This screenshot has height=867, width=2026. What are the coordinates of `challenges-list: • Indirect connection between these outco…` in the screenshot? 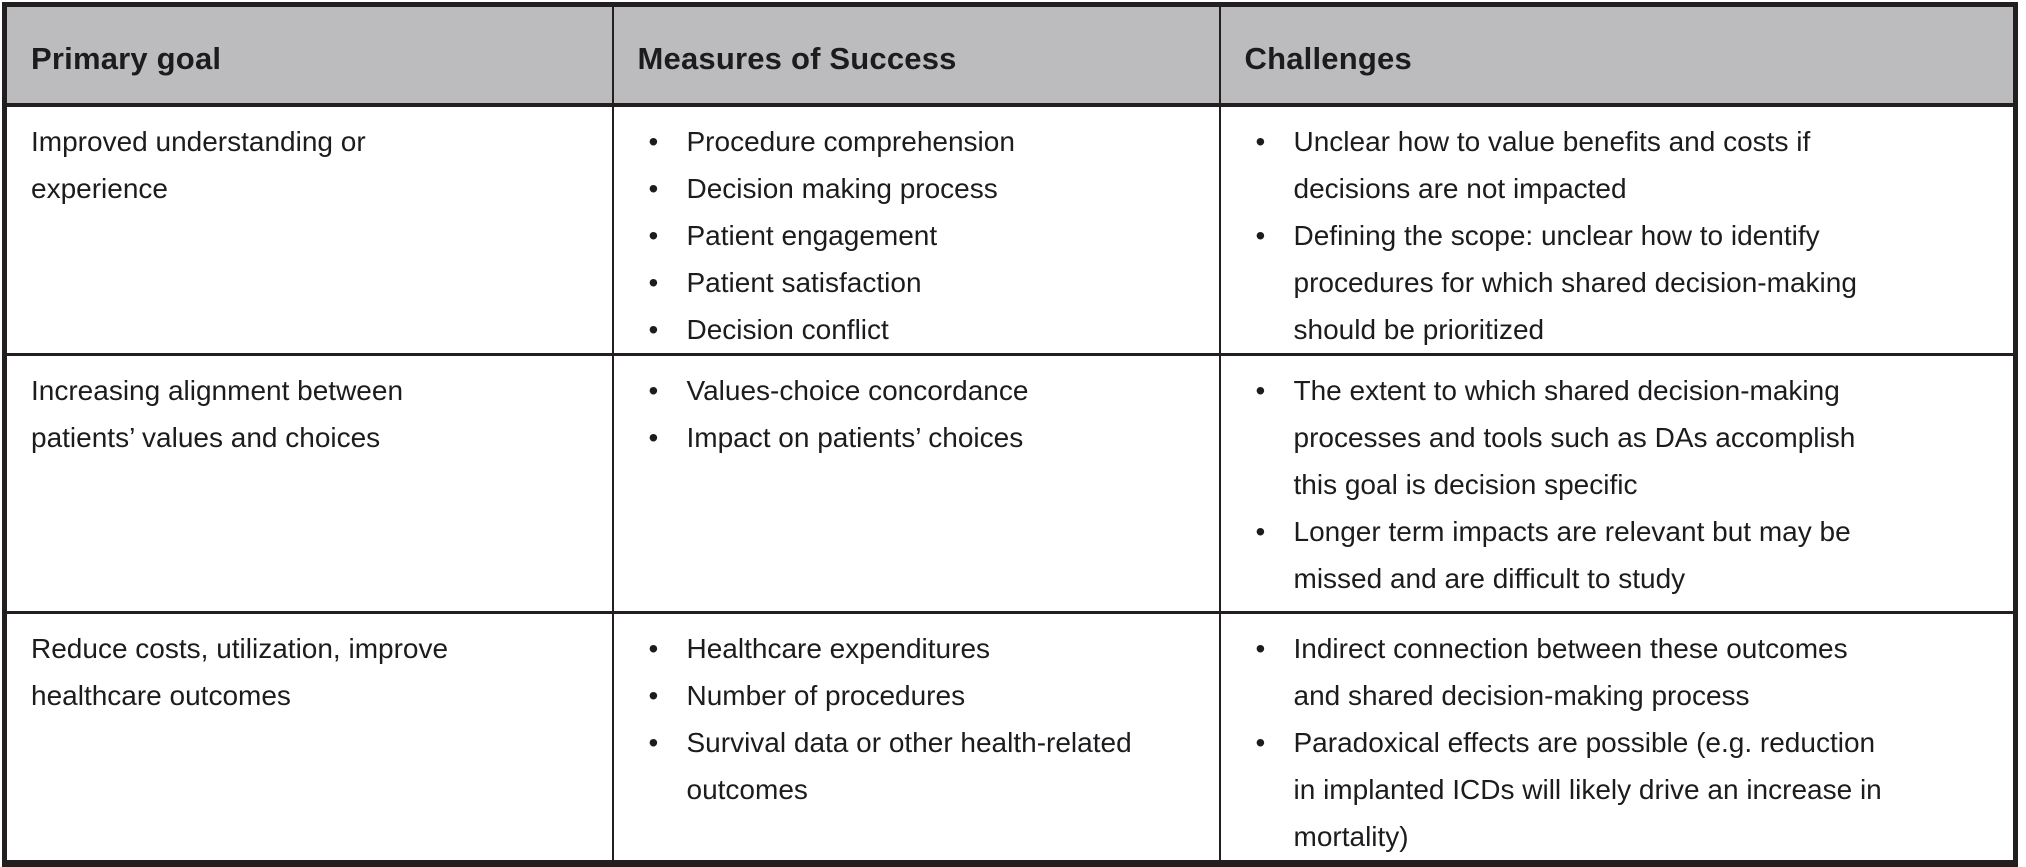 It's located at (1613, 742).